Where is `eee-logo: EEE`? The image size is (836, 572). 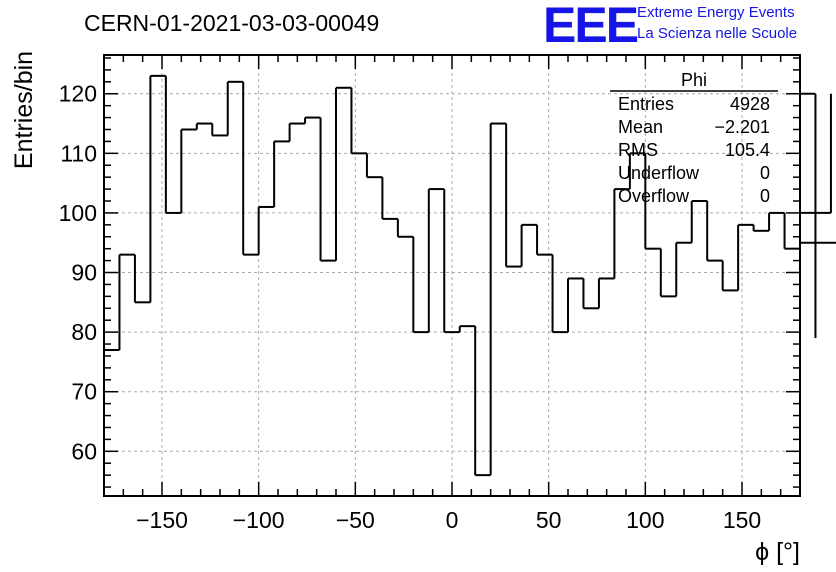 eee-logo: EEE is located at coordinates (591, 26).